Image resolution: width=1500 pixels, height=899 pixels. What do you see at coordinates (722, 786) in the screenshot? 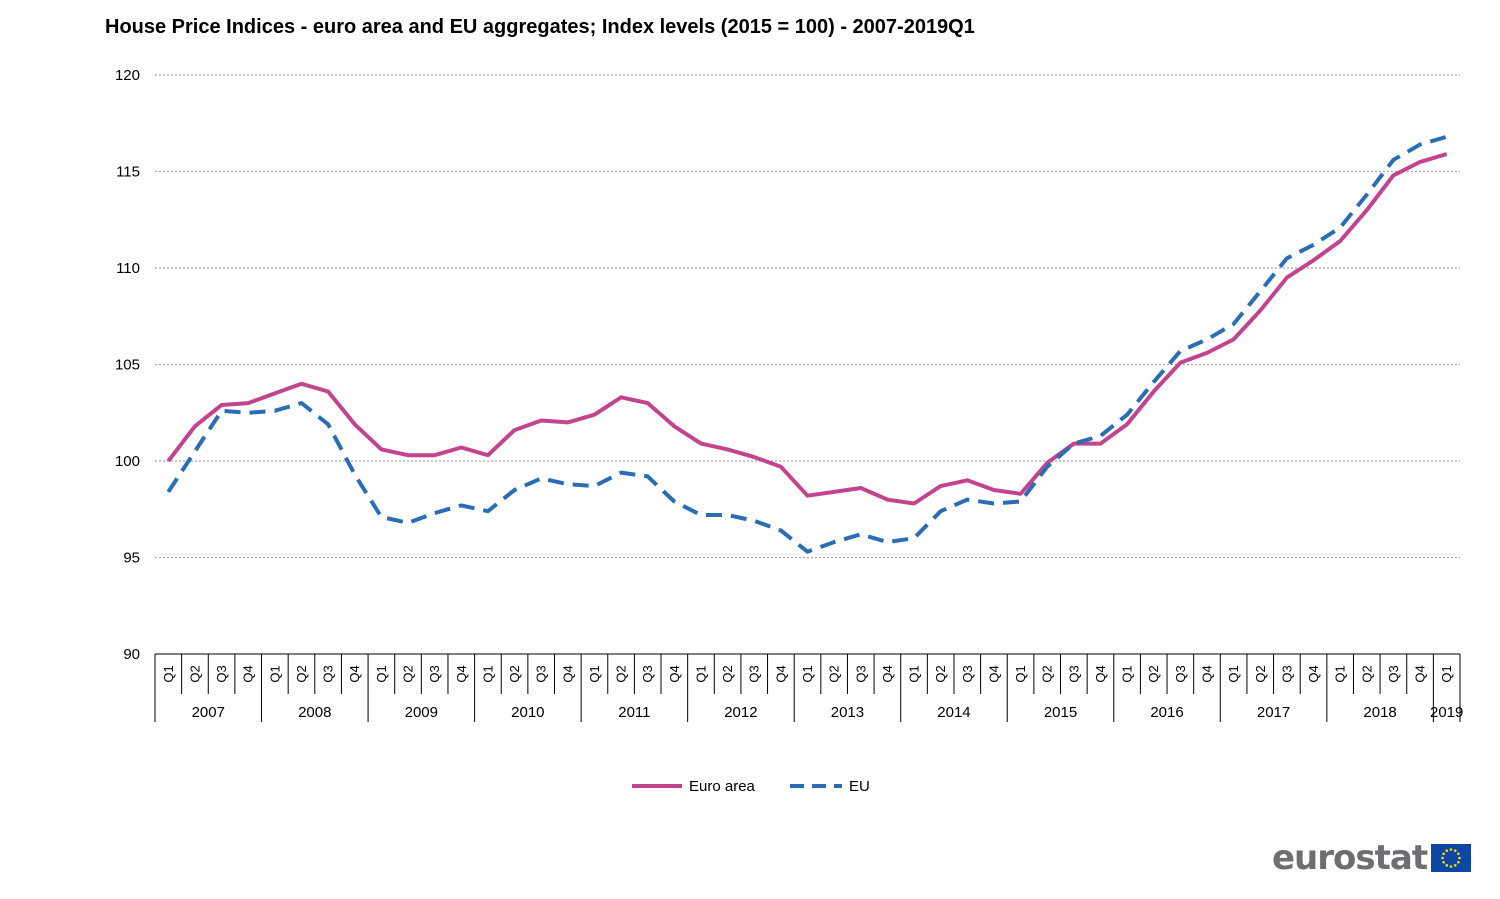
I see `legend-label-euro-area: Euro area` at bounding box center [722, 786].